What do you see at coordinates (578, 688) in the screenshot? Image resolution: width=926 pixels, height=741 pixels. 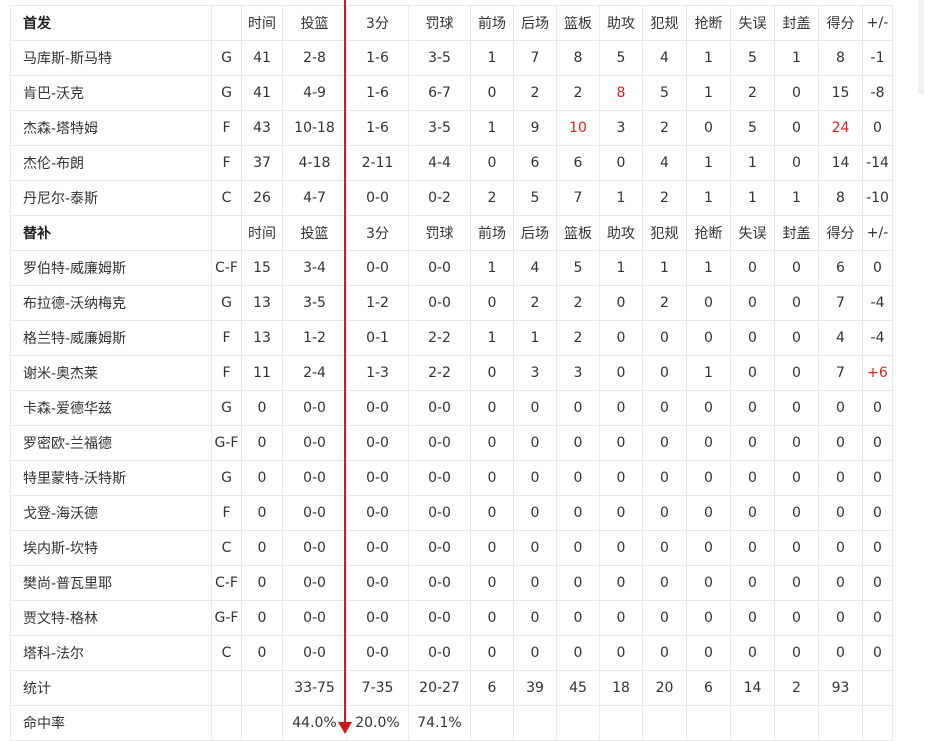 I see `stat-cell: 45` at bounding box center [578, 688].